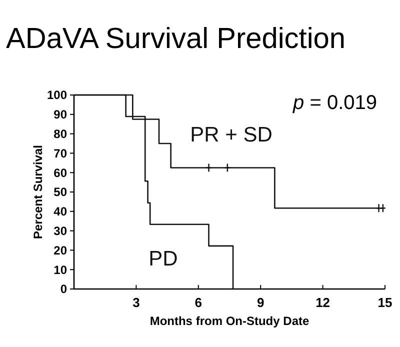  Describe the element at coordinates (61, 134) in the screenshot. I see `y-tick-label: 80` at that location.